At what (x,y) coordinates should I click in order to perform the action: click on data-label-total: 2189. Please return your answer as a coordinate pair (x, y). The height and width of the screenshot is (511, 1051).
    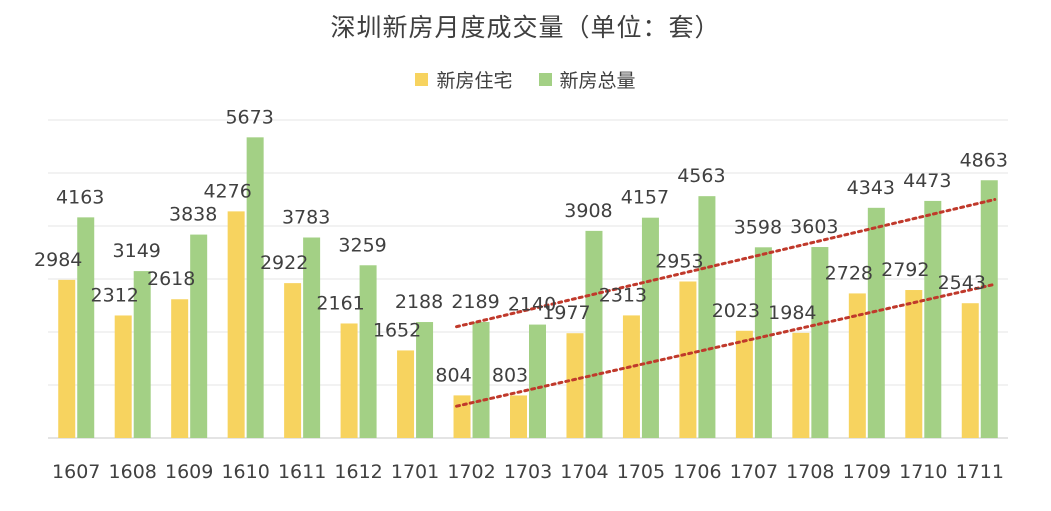
    Looking at the image, I should click on (475, 302).